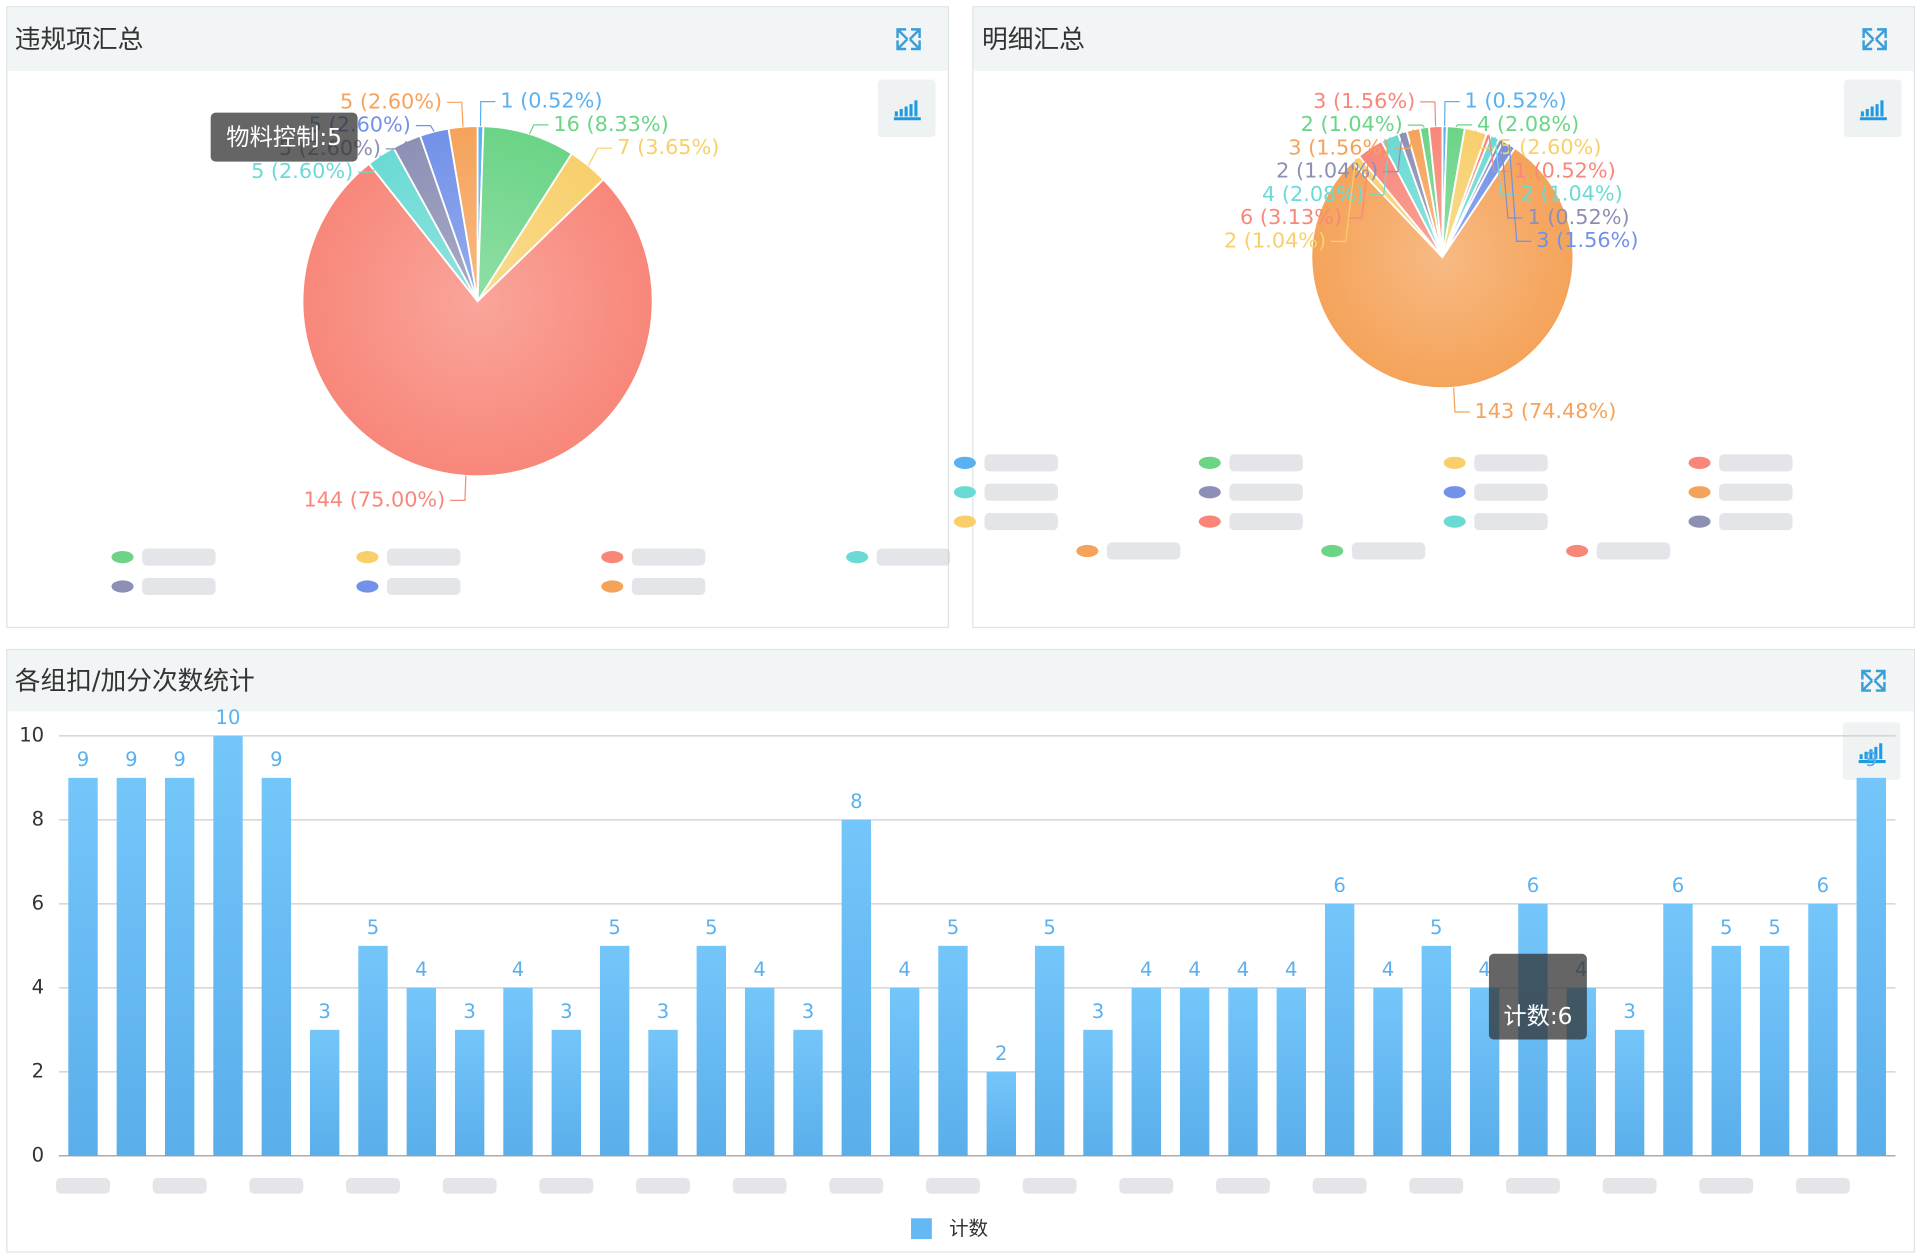  I want to click on tooltip-text: 计数:6, so click(1537, 1016).